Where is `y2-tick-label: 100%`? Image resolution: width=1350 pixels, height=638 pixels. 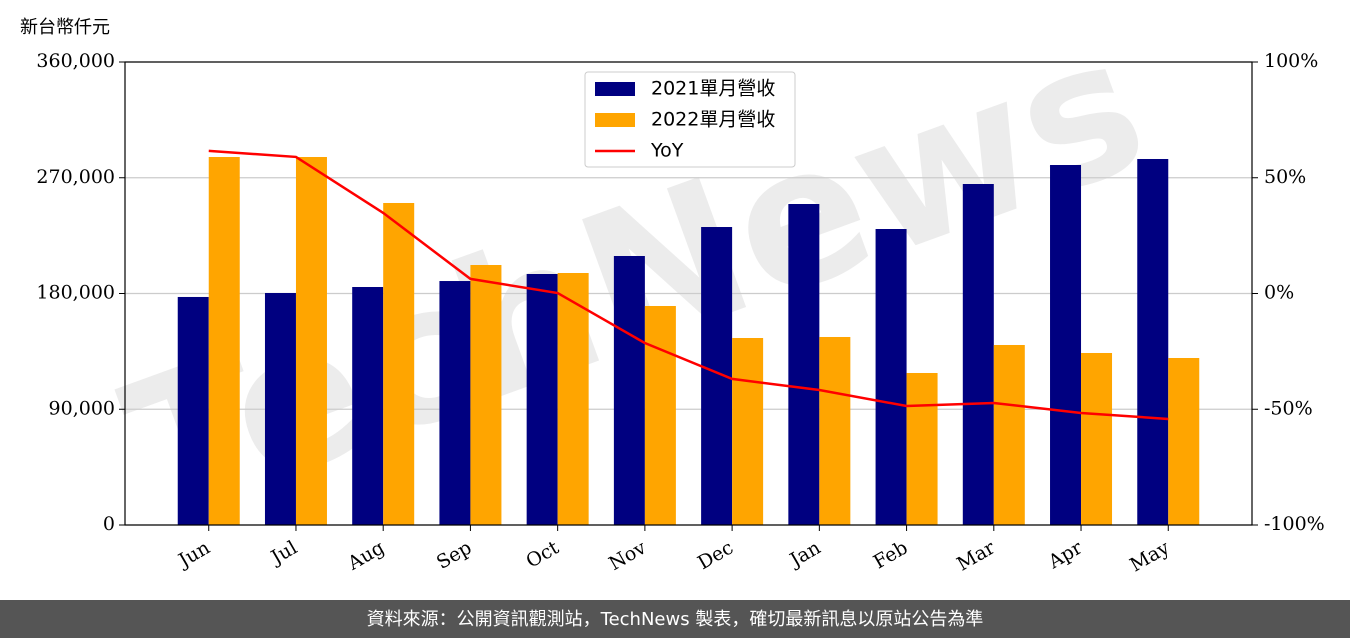
y2-tick-label: 100% is located at coordinates (1291, 61).